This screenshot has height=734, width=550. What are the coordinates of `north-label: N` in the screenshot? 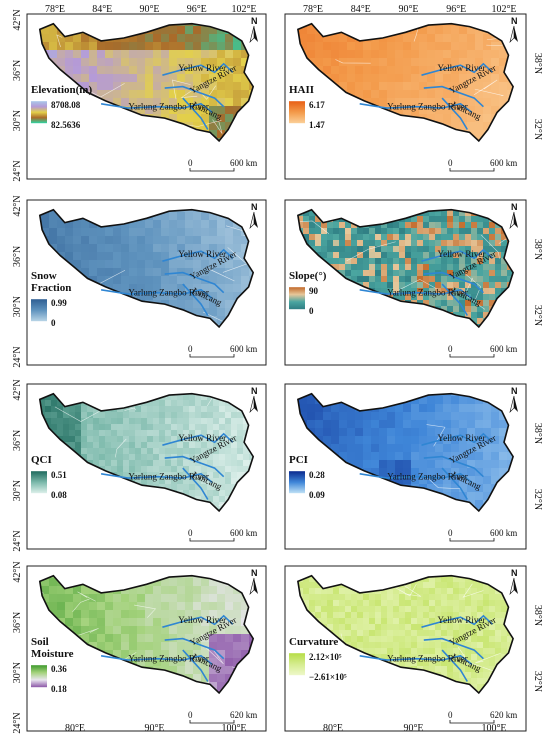 It's located at (254, 21).